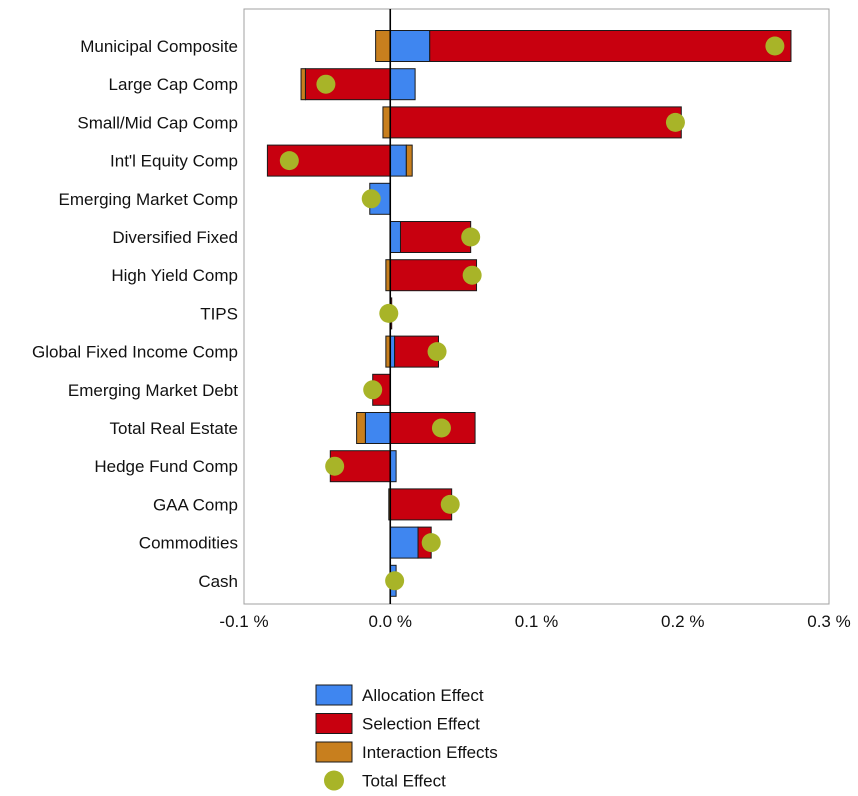  Describe the element at coordinates (610, 46) in the screenshot. I see `bar-selection-effect-municipal-composite` at that location.